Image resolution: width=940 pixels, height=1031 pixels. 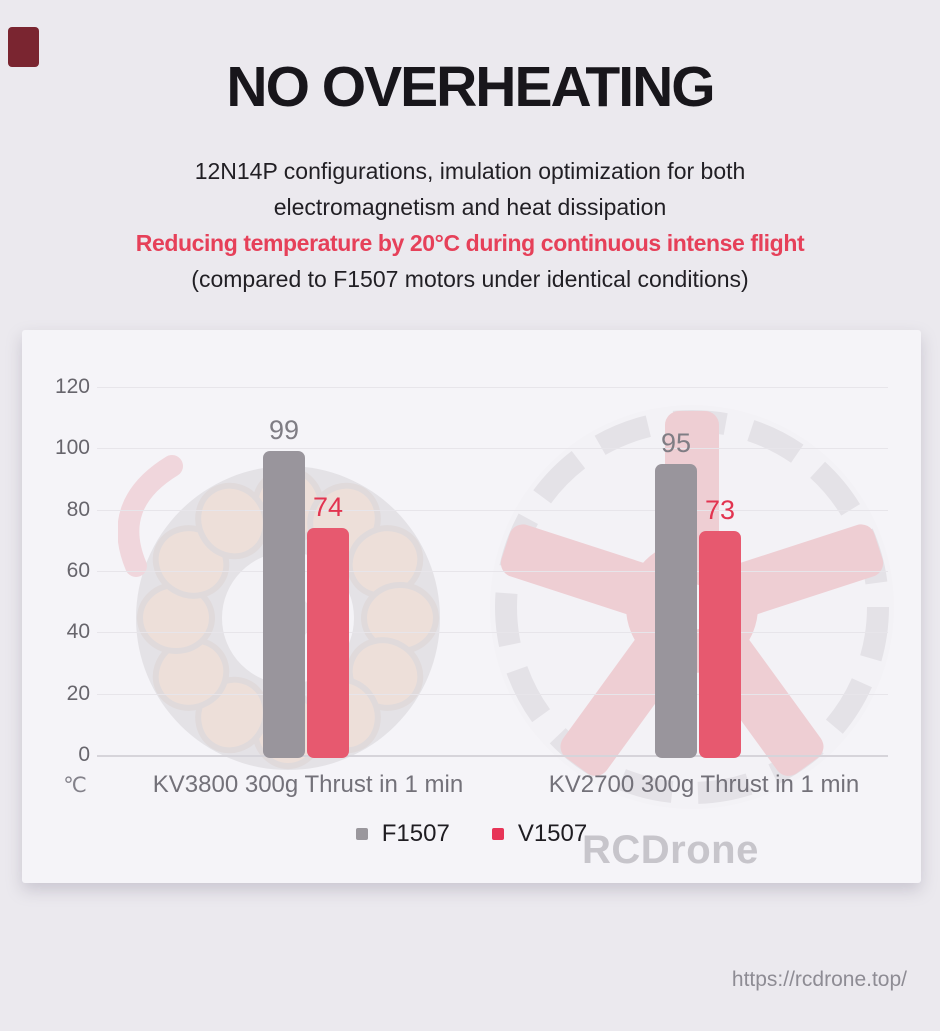 I want to click on y-tick-label: 80, so click(x=78, y=509).